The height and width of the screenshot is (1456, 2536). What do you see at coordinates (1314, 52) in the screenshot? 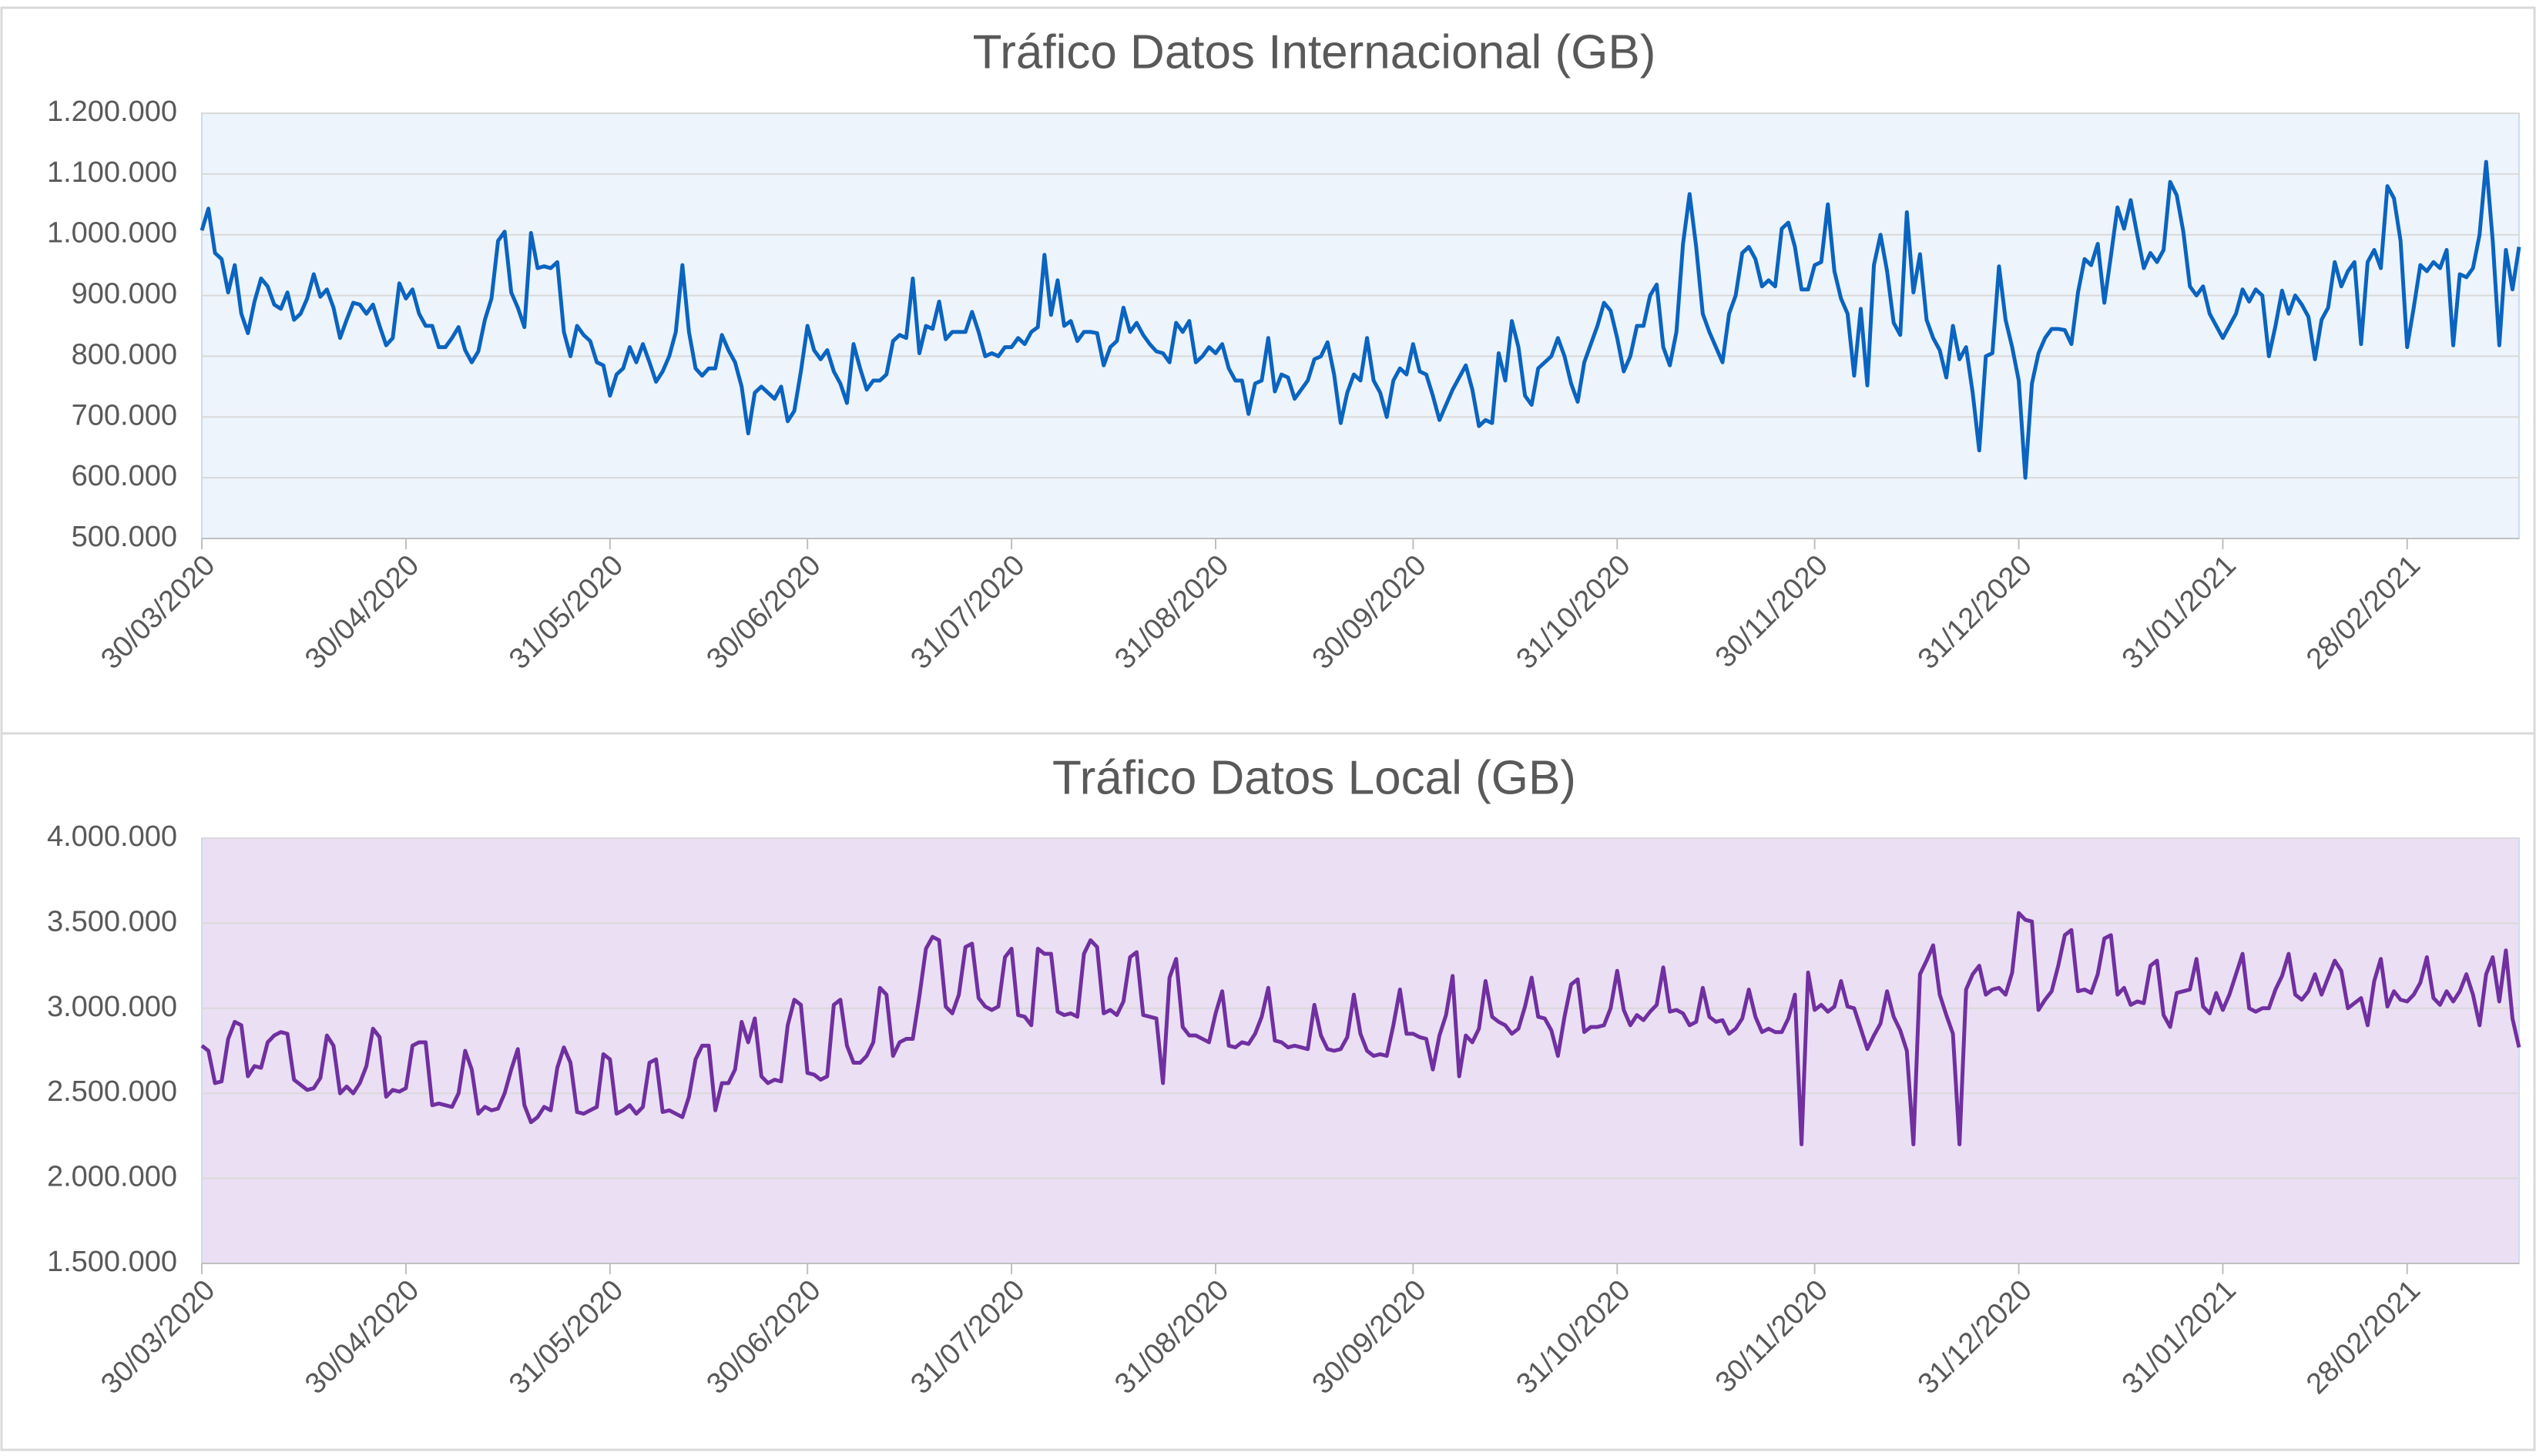
I see `chart-title: Tráfico Datos Internacional (GB)` at bounding box center [1314, 52].